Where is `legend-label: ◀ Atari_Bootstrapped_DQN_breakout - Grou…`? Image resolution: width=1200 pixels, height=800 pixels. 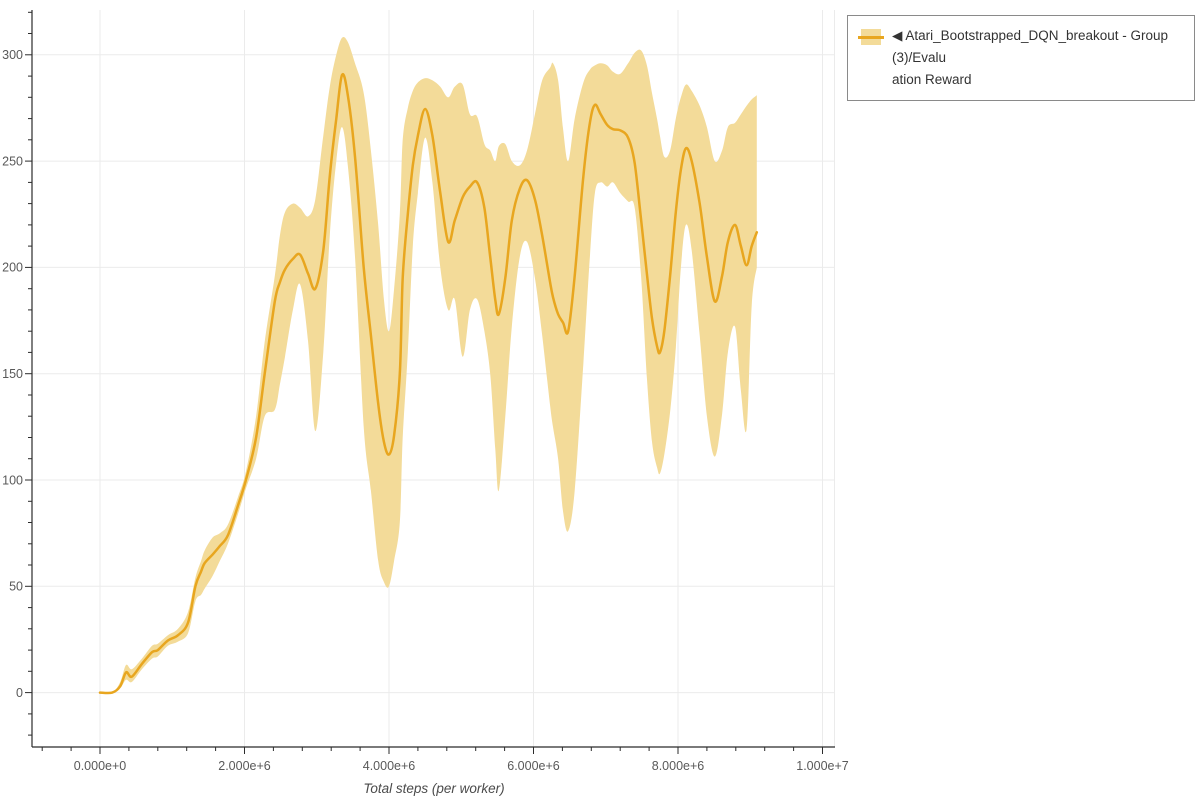 legend-label: ◀ Atari_Bootstrapped_DQN_breakout - Grou… is located at coordinates (1037, 58).